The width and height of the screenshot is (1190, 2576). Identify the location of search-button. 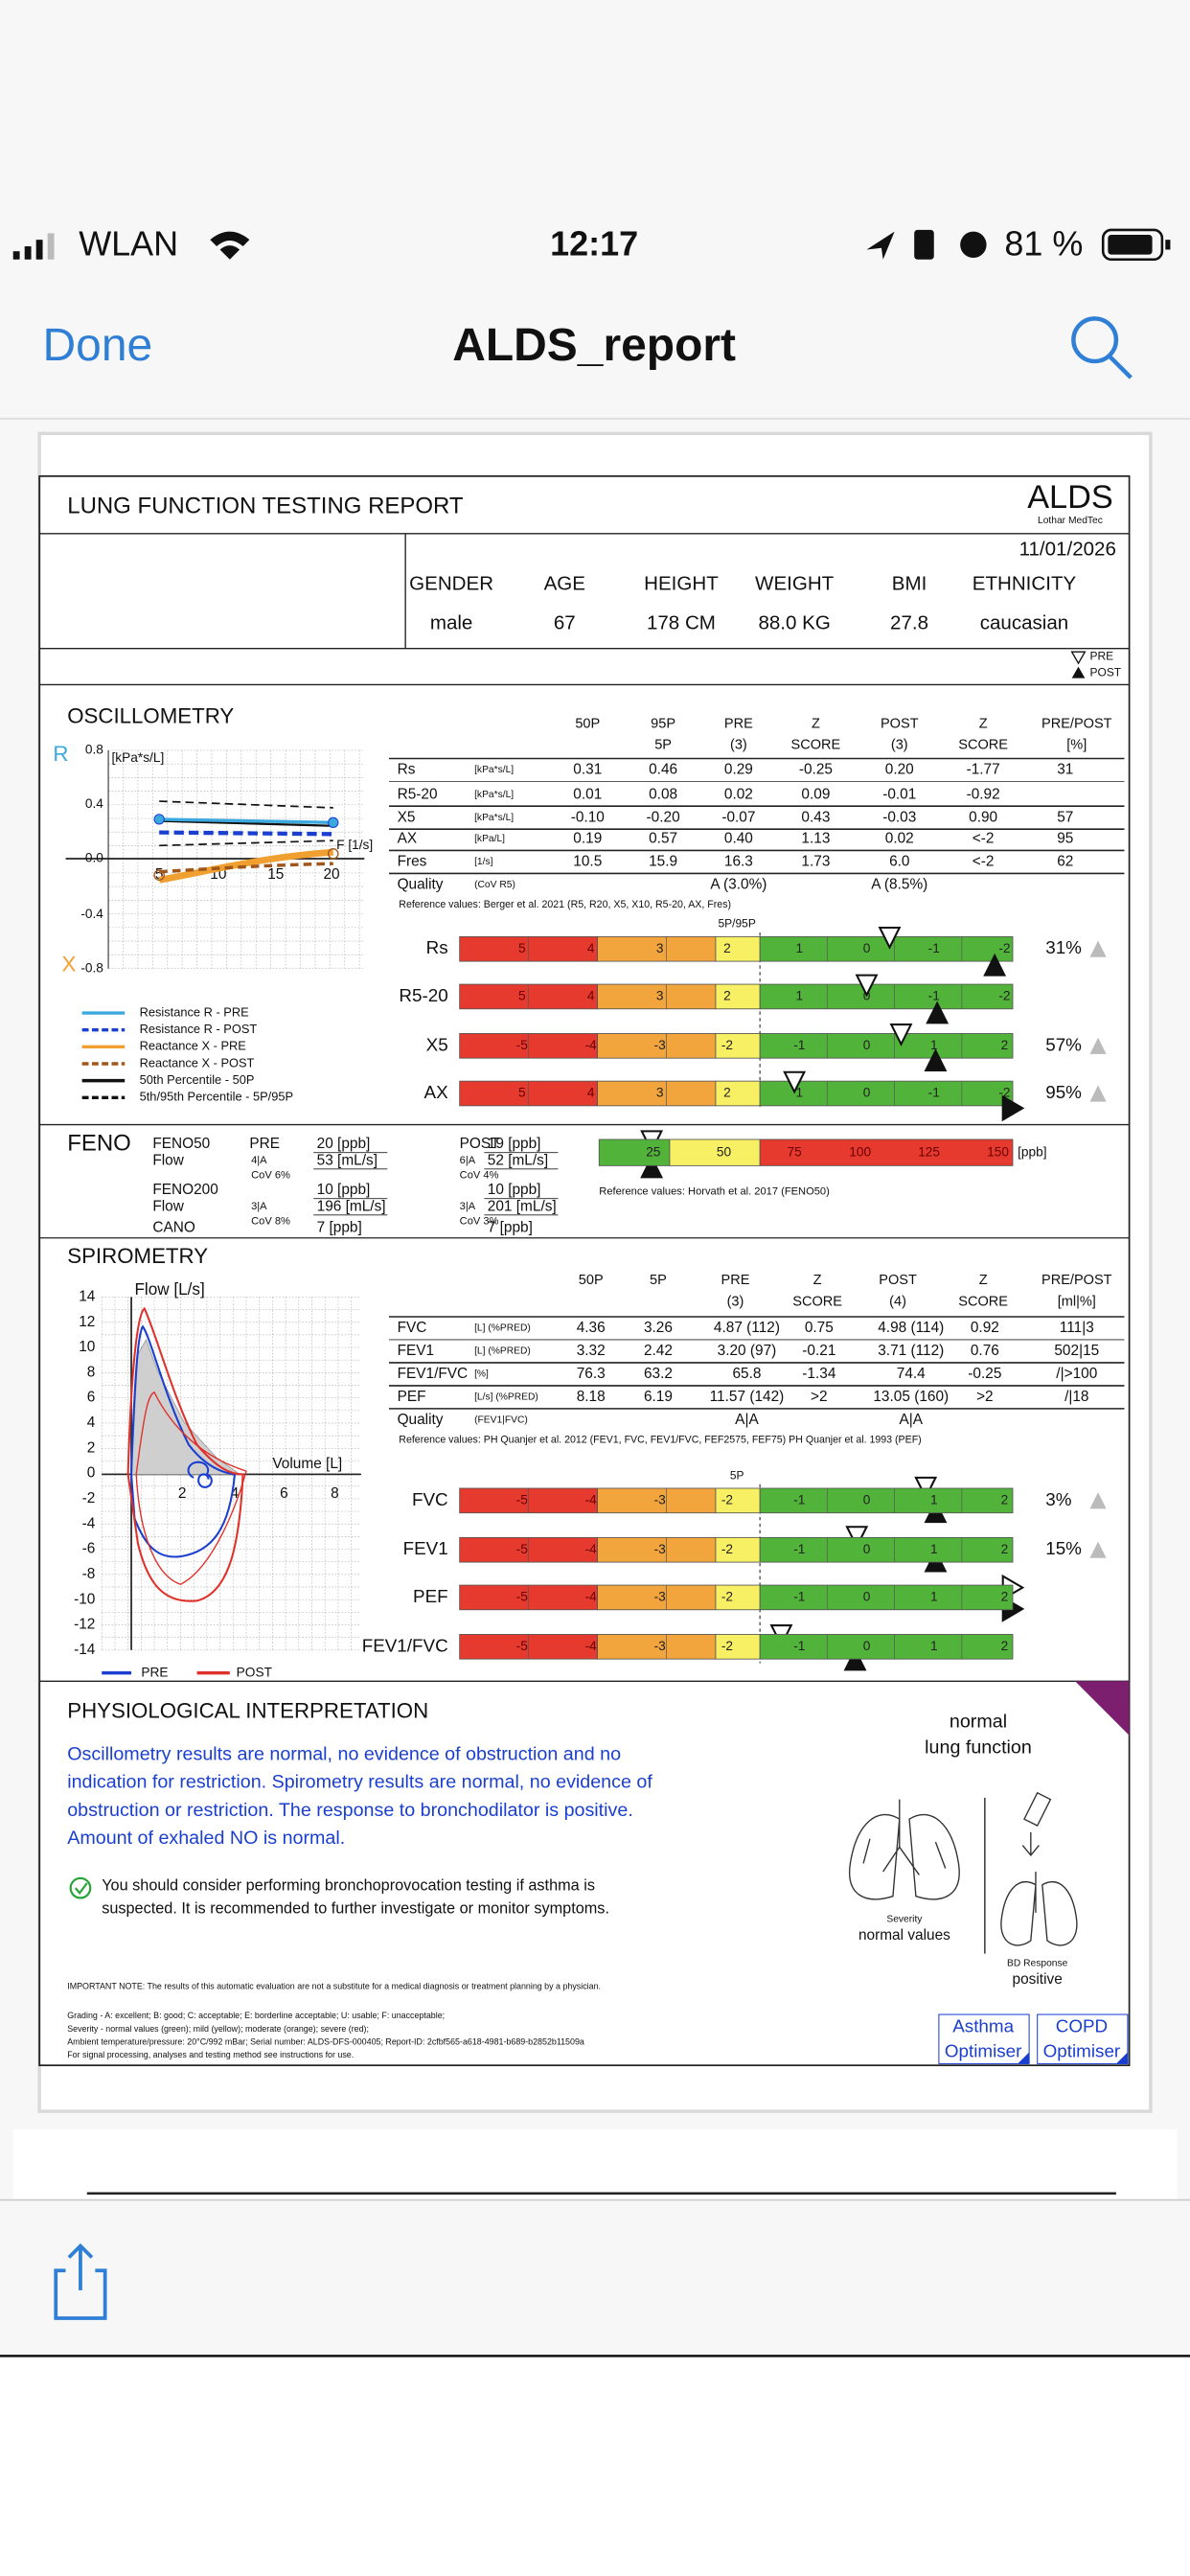
(1102, 348).